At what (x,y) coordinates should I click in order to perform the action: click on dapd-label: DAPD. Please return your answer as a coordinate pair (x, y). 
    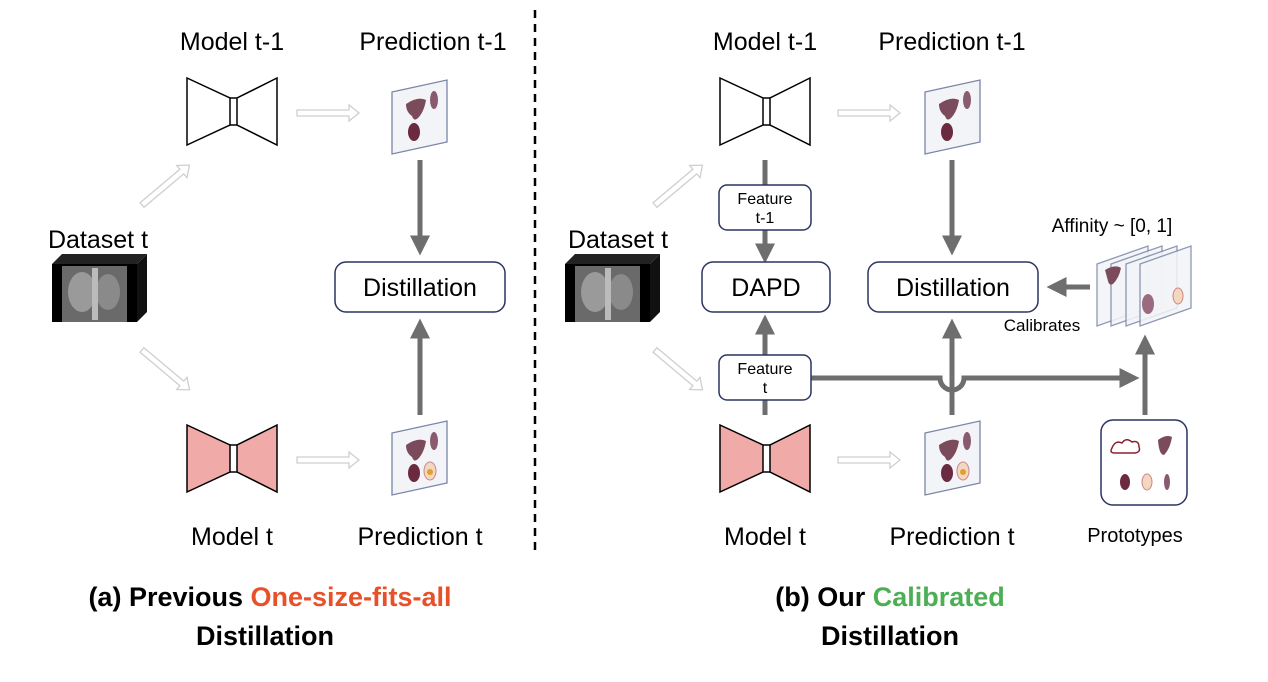
    Looking at the image, I should click on (765, 288).